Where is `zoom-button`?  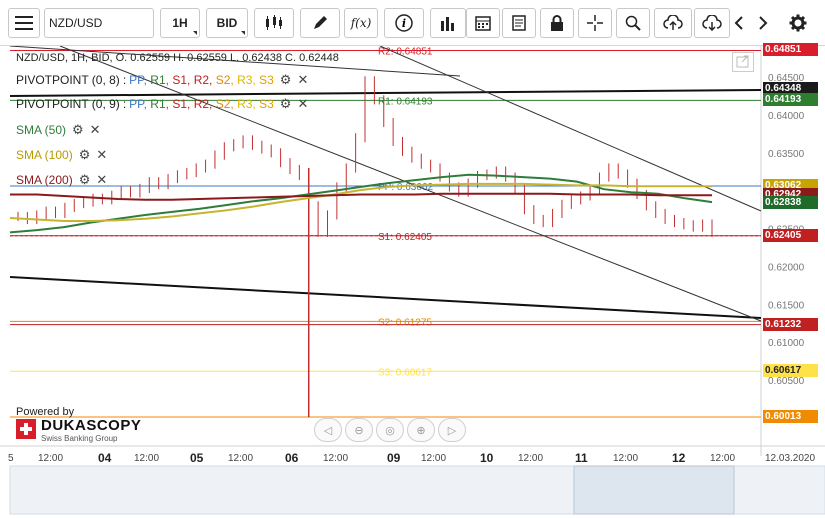
zoom-button is located at coordinates (633, 23).